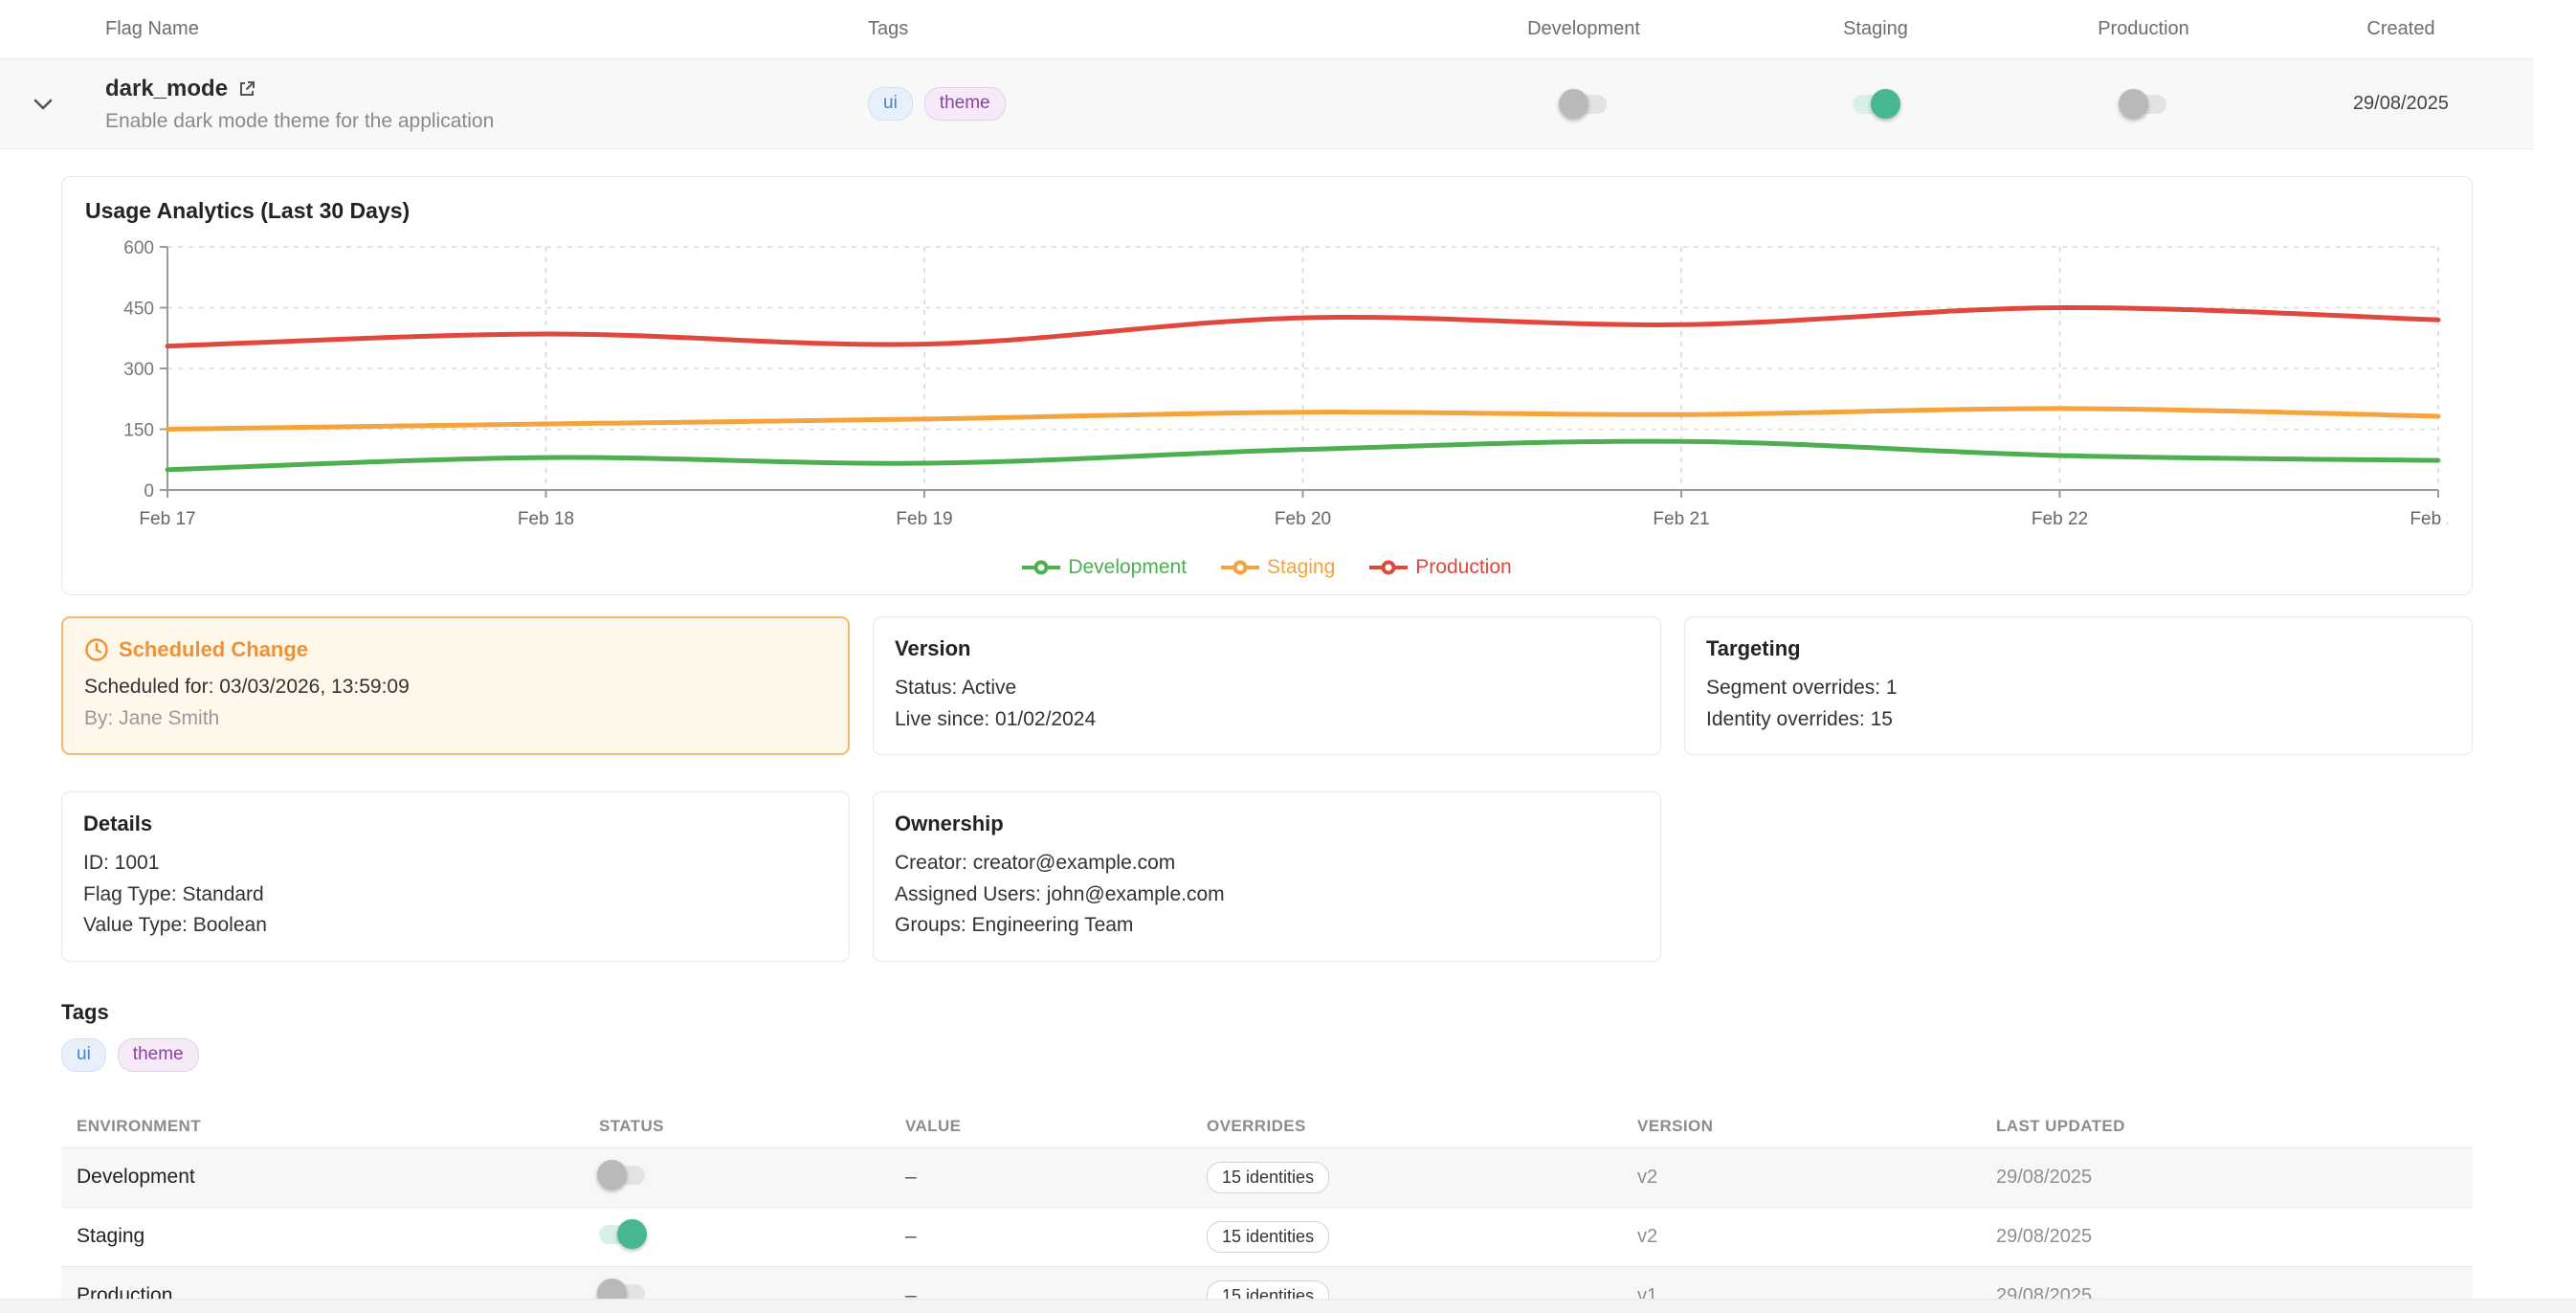  I want to click on version-card-title: Version, so click(933, 648).